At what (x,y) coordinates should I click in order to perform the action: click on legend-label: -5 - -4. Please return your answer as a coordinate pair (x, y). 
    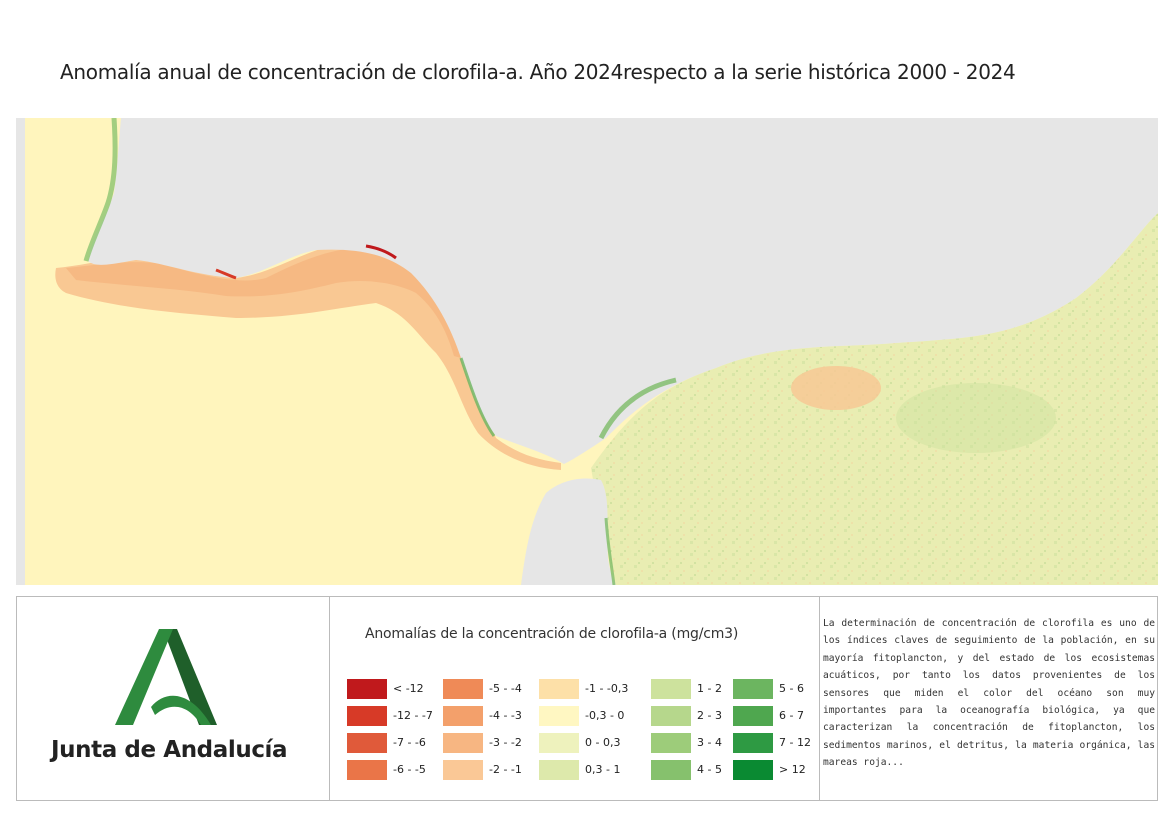
    Looking at the image, I should click on (505, 688).